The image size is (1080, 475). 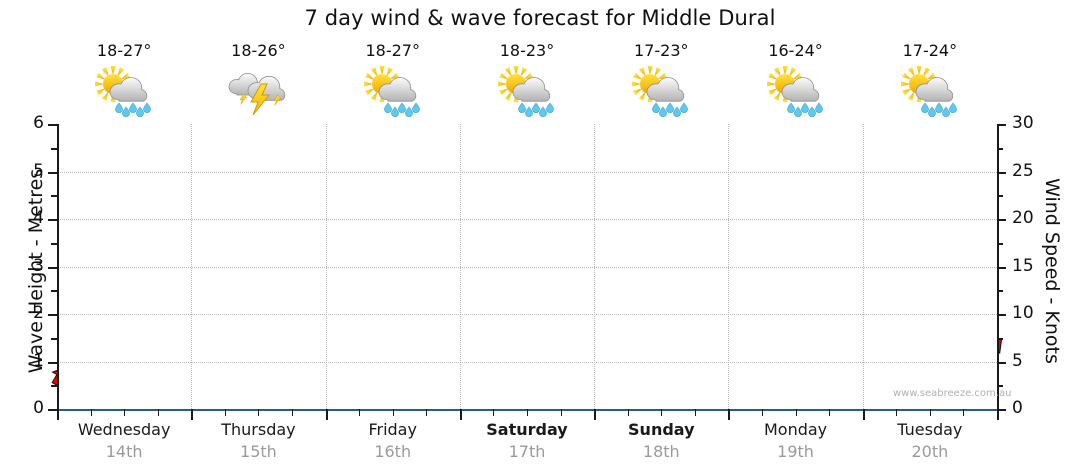 What do you see at coordinates (795, 451) in the screenshot?
I see `day-date: 19th` at bounding box center [795, 451].